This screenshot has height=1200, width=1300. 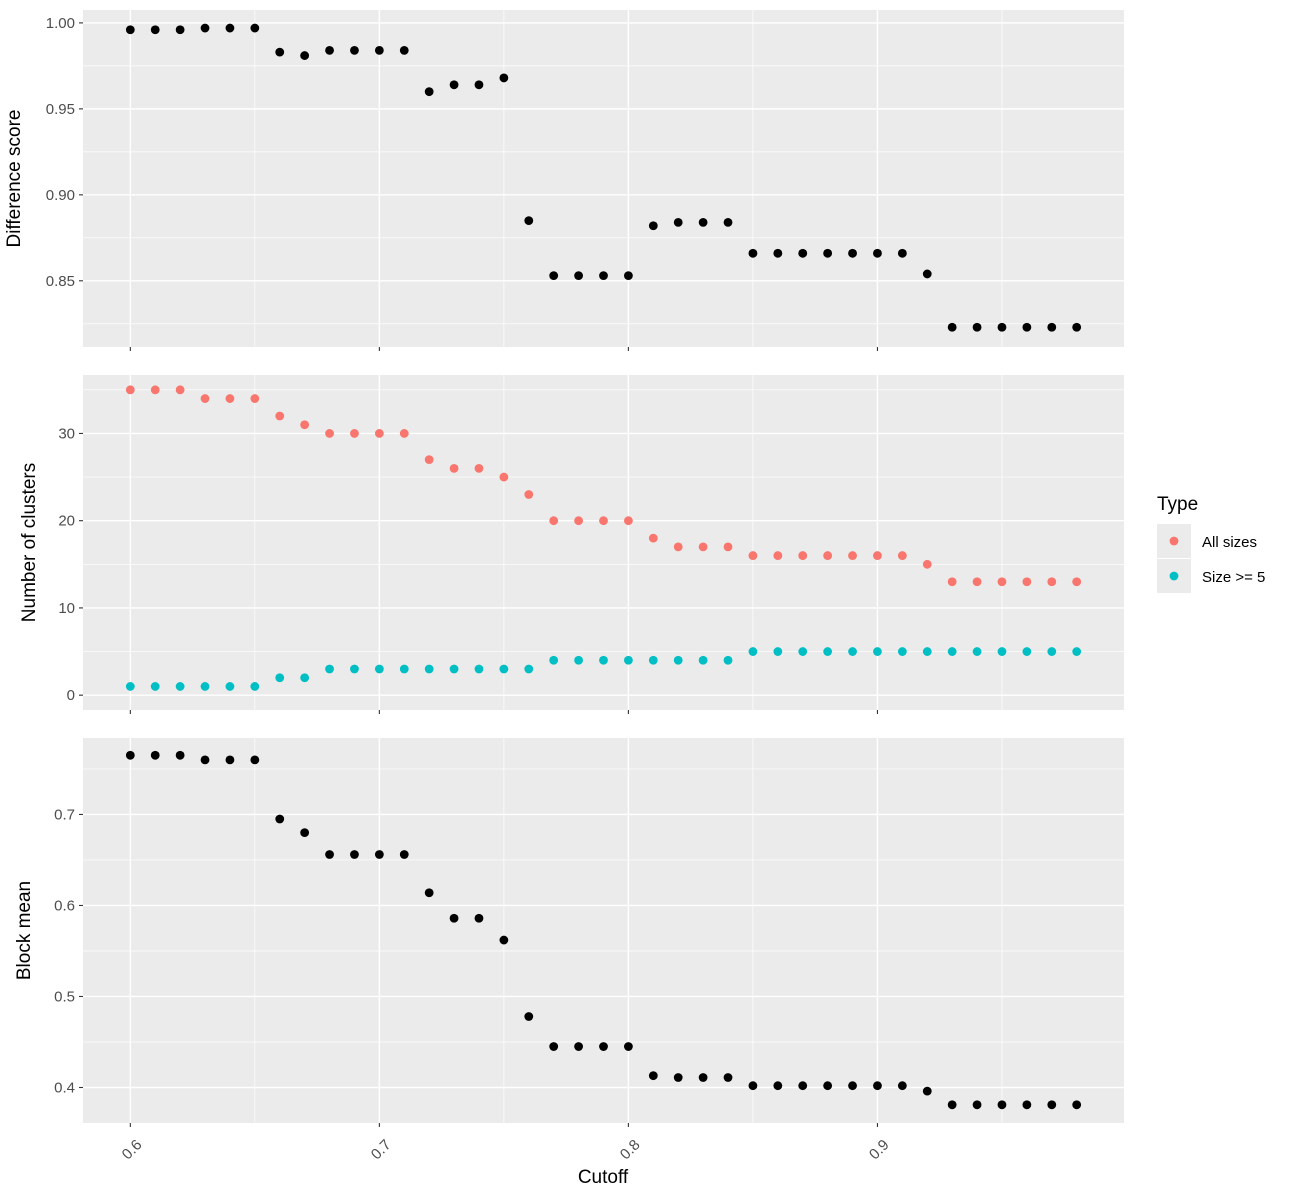 What do you see at coordinates (1174, 576) in the screenshot?
I see `legend-key-point` at bounding box center [1174, 576].